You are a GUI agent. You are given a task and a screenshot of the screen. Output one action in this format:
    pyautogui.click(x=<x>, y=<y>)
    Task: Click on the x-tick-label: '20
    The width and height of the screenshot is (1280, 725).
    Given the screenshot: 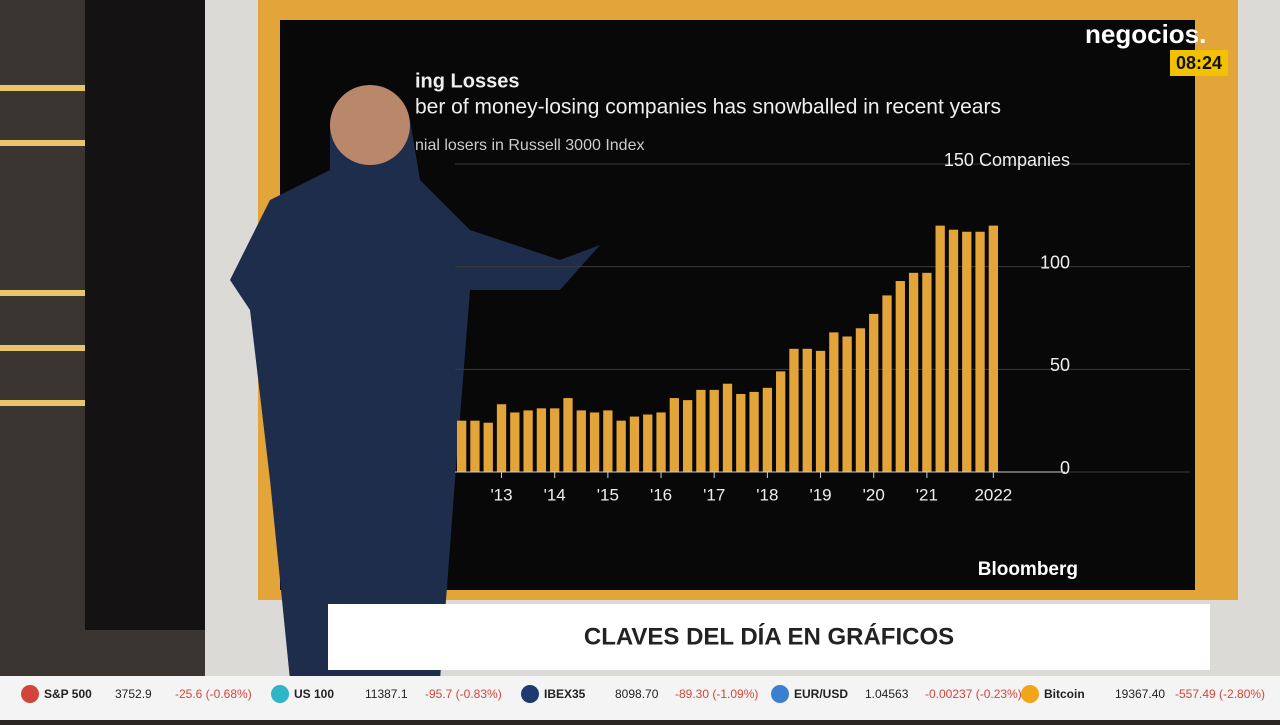 What is the action you would take?
    pyautogui.click(x=874, y=494)
    